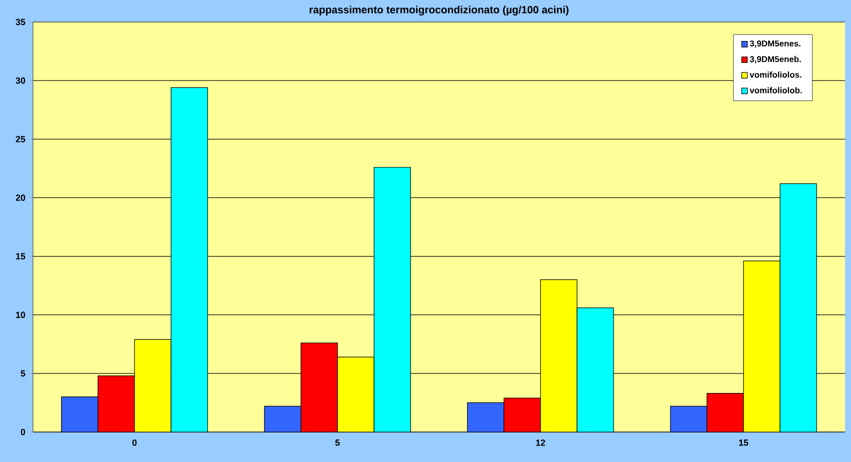 This screenshot has height=462, width=851. What do you see at coordinates (743, 443) in the screenshot?
I see `x-tick-label: 15` at bounding box center [743, 443].